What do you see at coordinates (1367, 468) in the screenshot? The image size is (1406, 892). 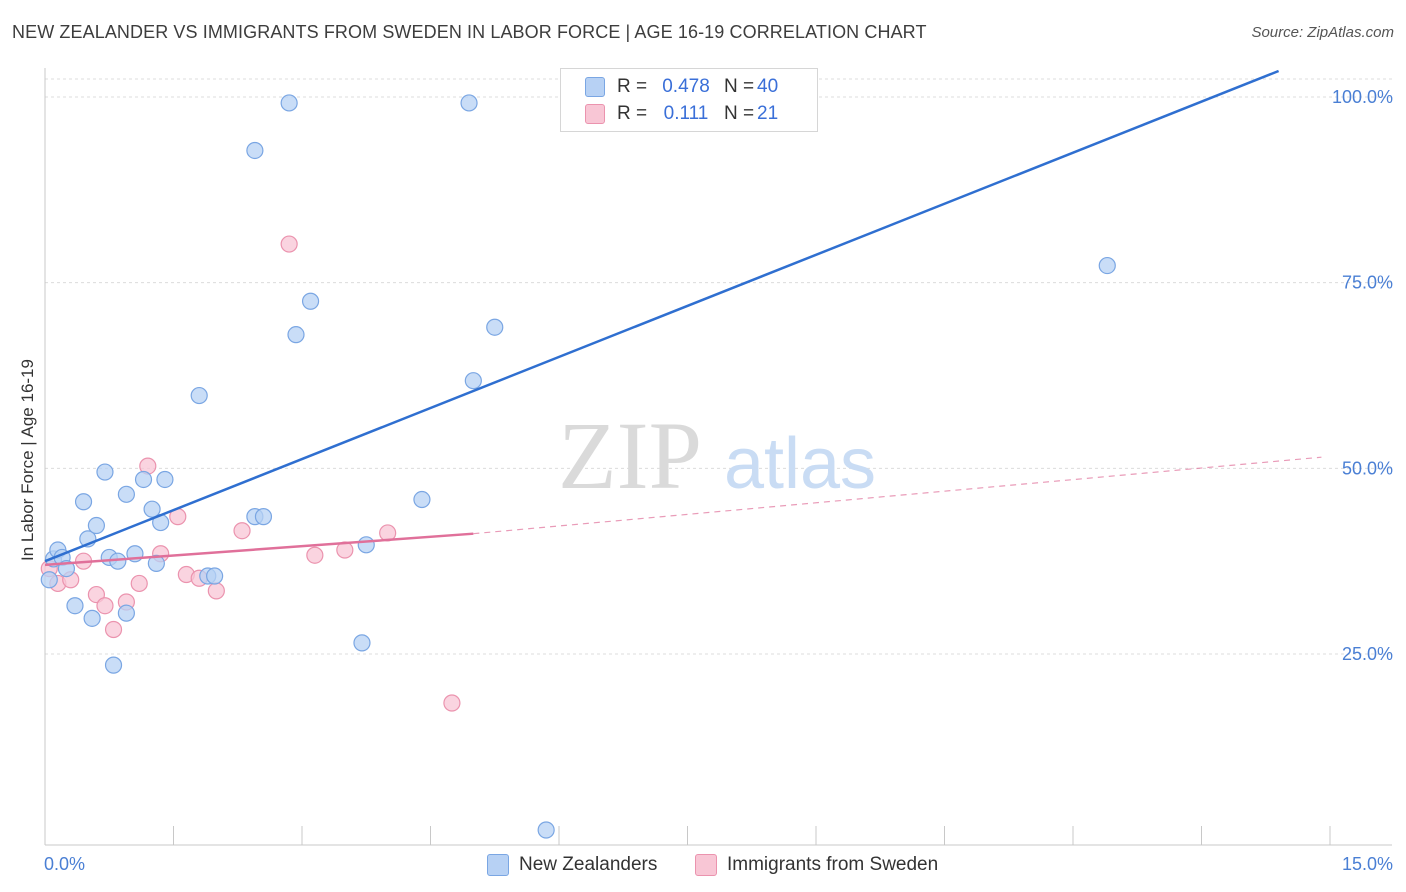 I see `y-tick-label: 50.0%` at bounding box center [1367, 468].